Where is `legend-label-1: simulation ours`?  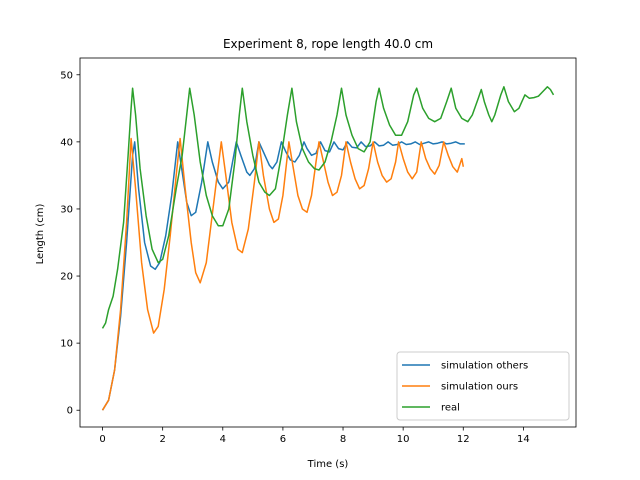
legend-label-1: simulation ours is located at coordinates (479, 387).